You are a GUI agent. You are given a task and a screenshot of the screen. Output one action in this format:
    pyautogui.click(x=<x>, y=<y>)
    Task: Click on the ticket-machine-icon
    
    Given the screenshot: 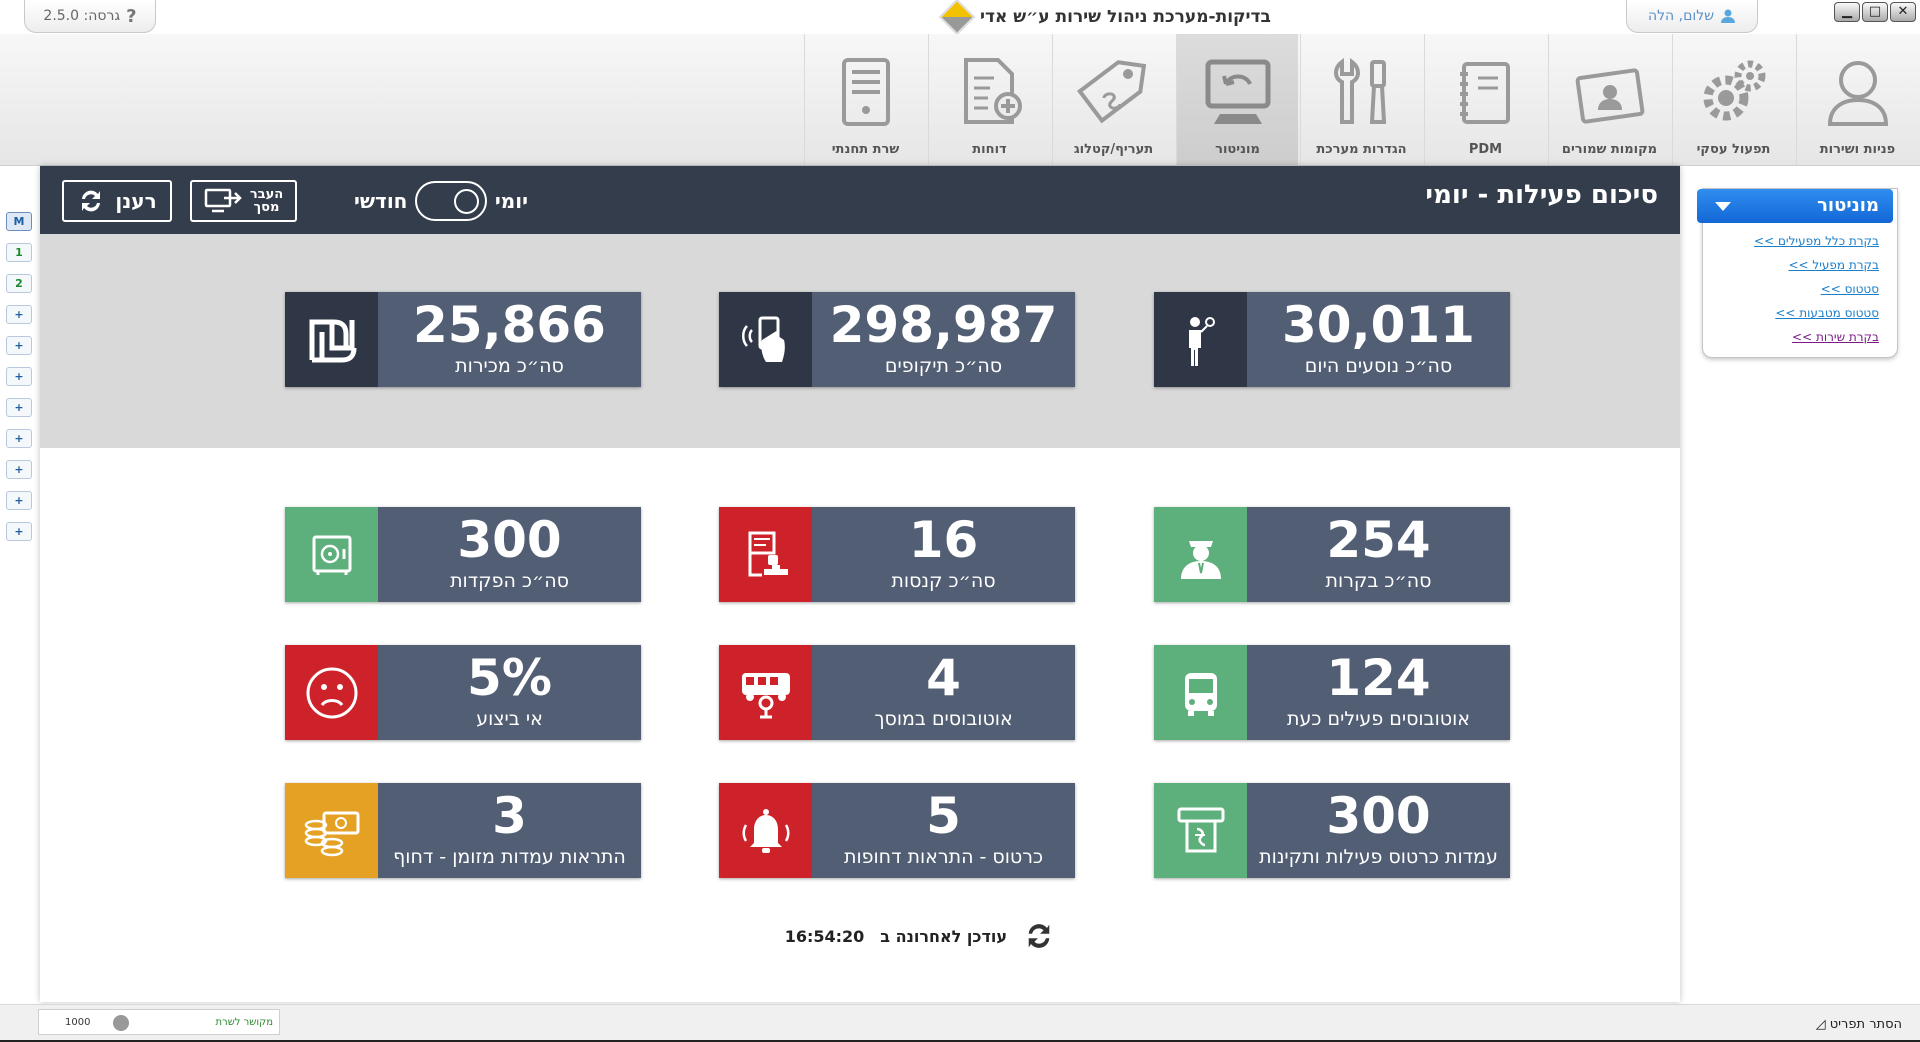 What is the action you would take?
    pyautogui.click(x=1200, y=830)
    